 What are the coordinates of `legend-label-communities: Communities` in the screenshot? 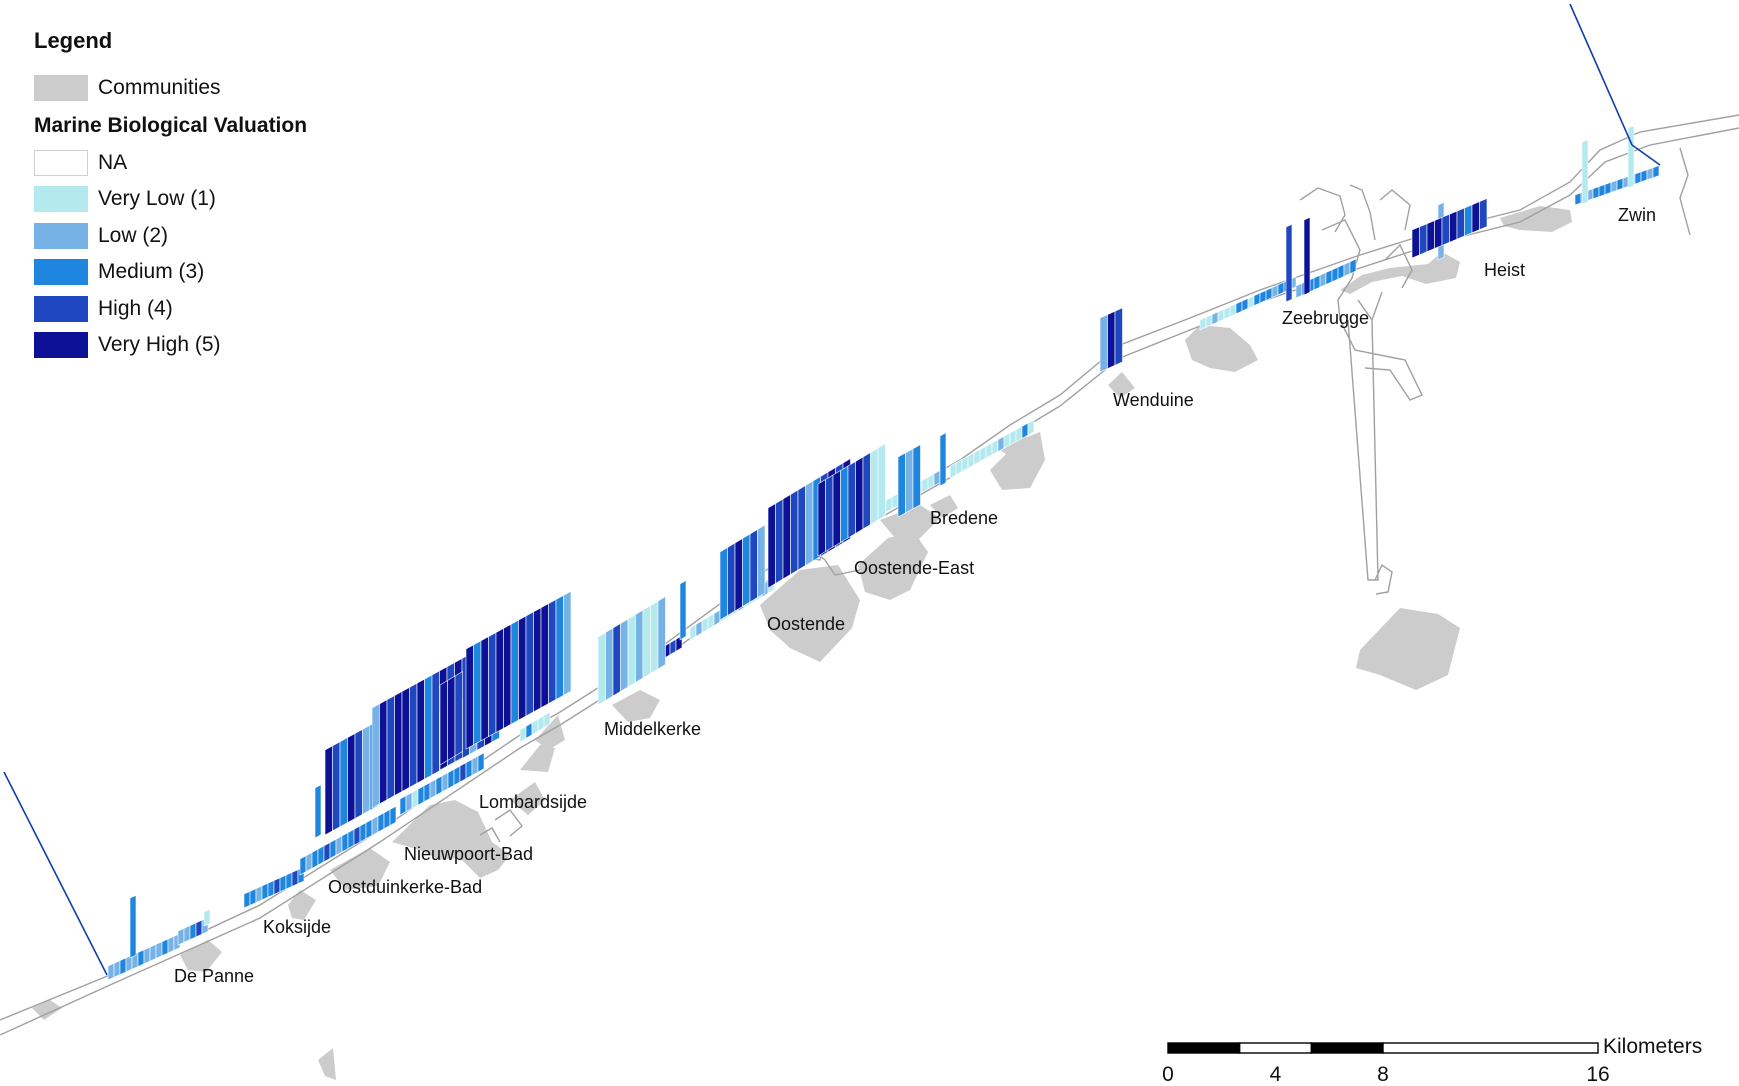 It's located at (159, 88).